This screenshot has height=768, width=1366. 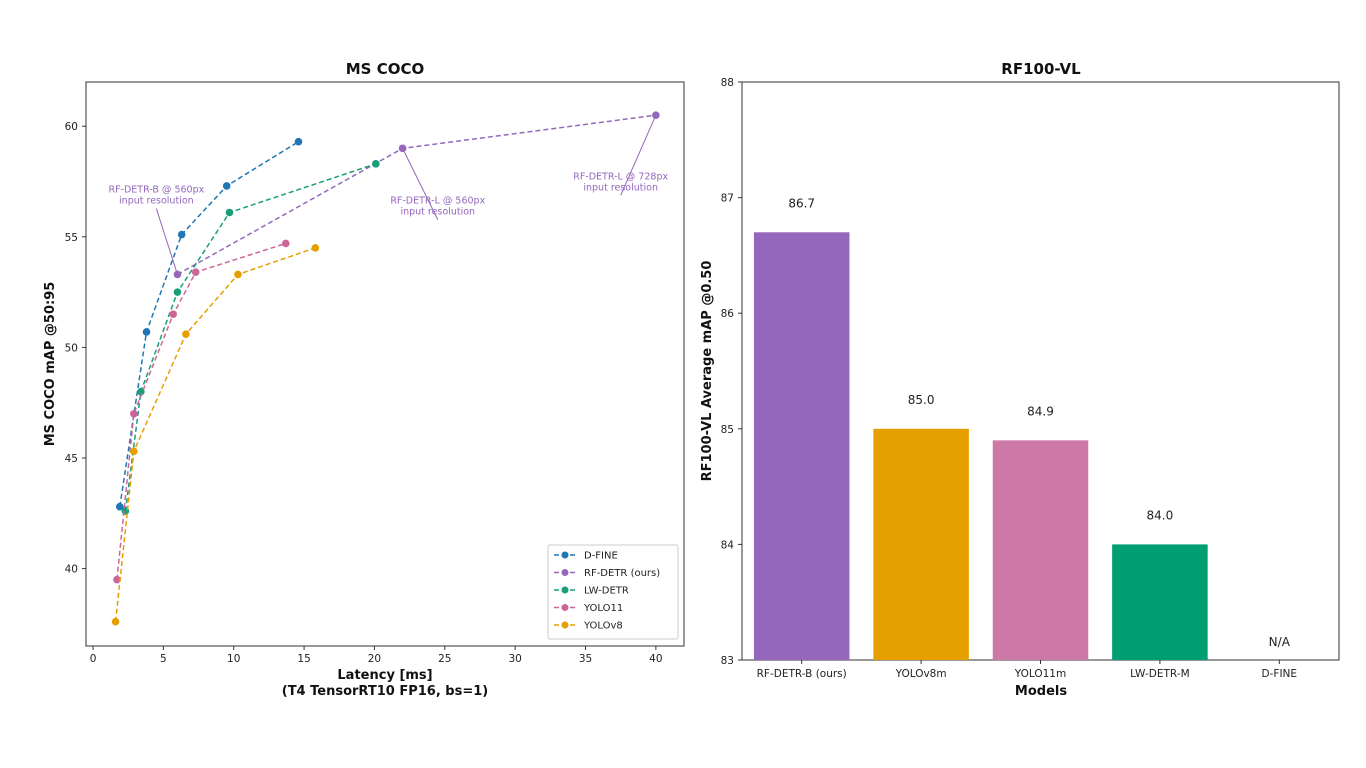 I want to click on x-tick-label: LW-DETR-M, so click(x=1159, y=674).